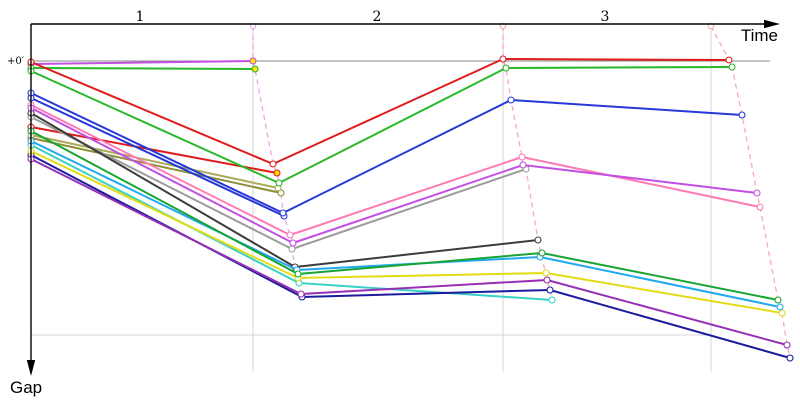 Image resolution: width=800 pixels, height=400 pixels. Describe the element at coordinates (16, 61) in the screenshot. I see `y-zero-label: +0′` at that location.